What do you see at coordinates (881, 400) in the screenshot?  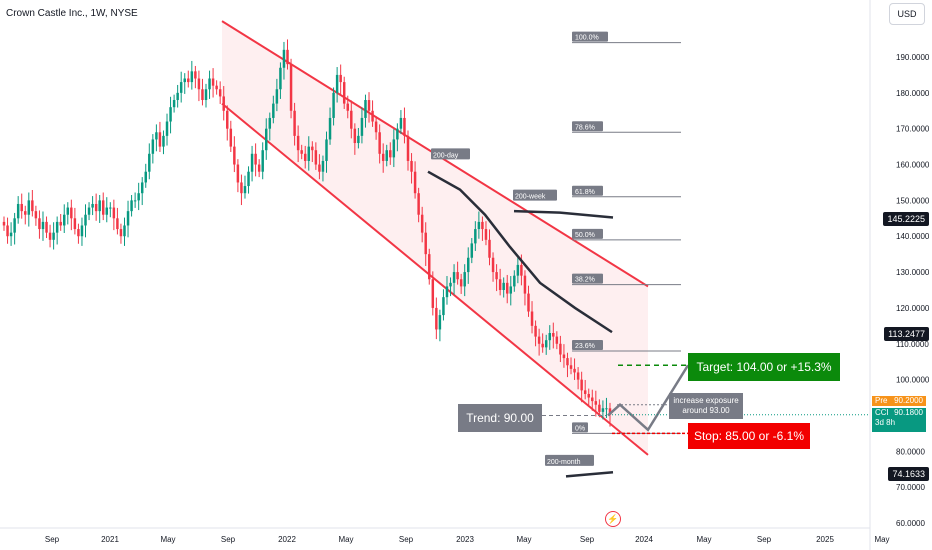 I see `pre-label: Pre` at bounding box center [881, 400].